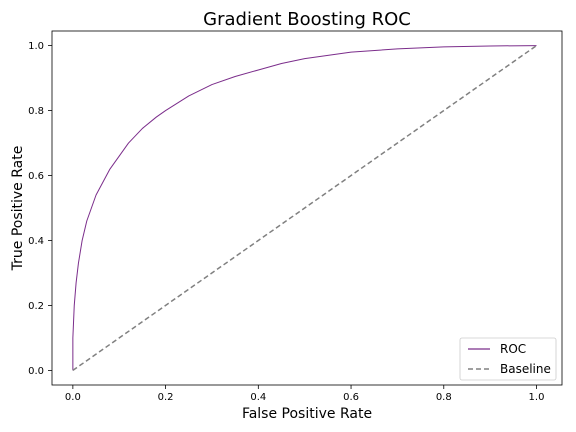 The width and height of the screenshot is (576, 432). Describe the element at coordinates (36, 371) in the screenshot. I see `y-tick-label: 0.0` at that location.